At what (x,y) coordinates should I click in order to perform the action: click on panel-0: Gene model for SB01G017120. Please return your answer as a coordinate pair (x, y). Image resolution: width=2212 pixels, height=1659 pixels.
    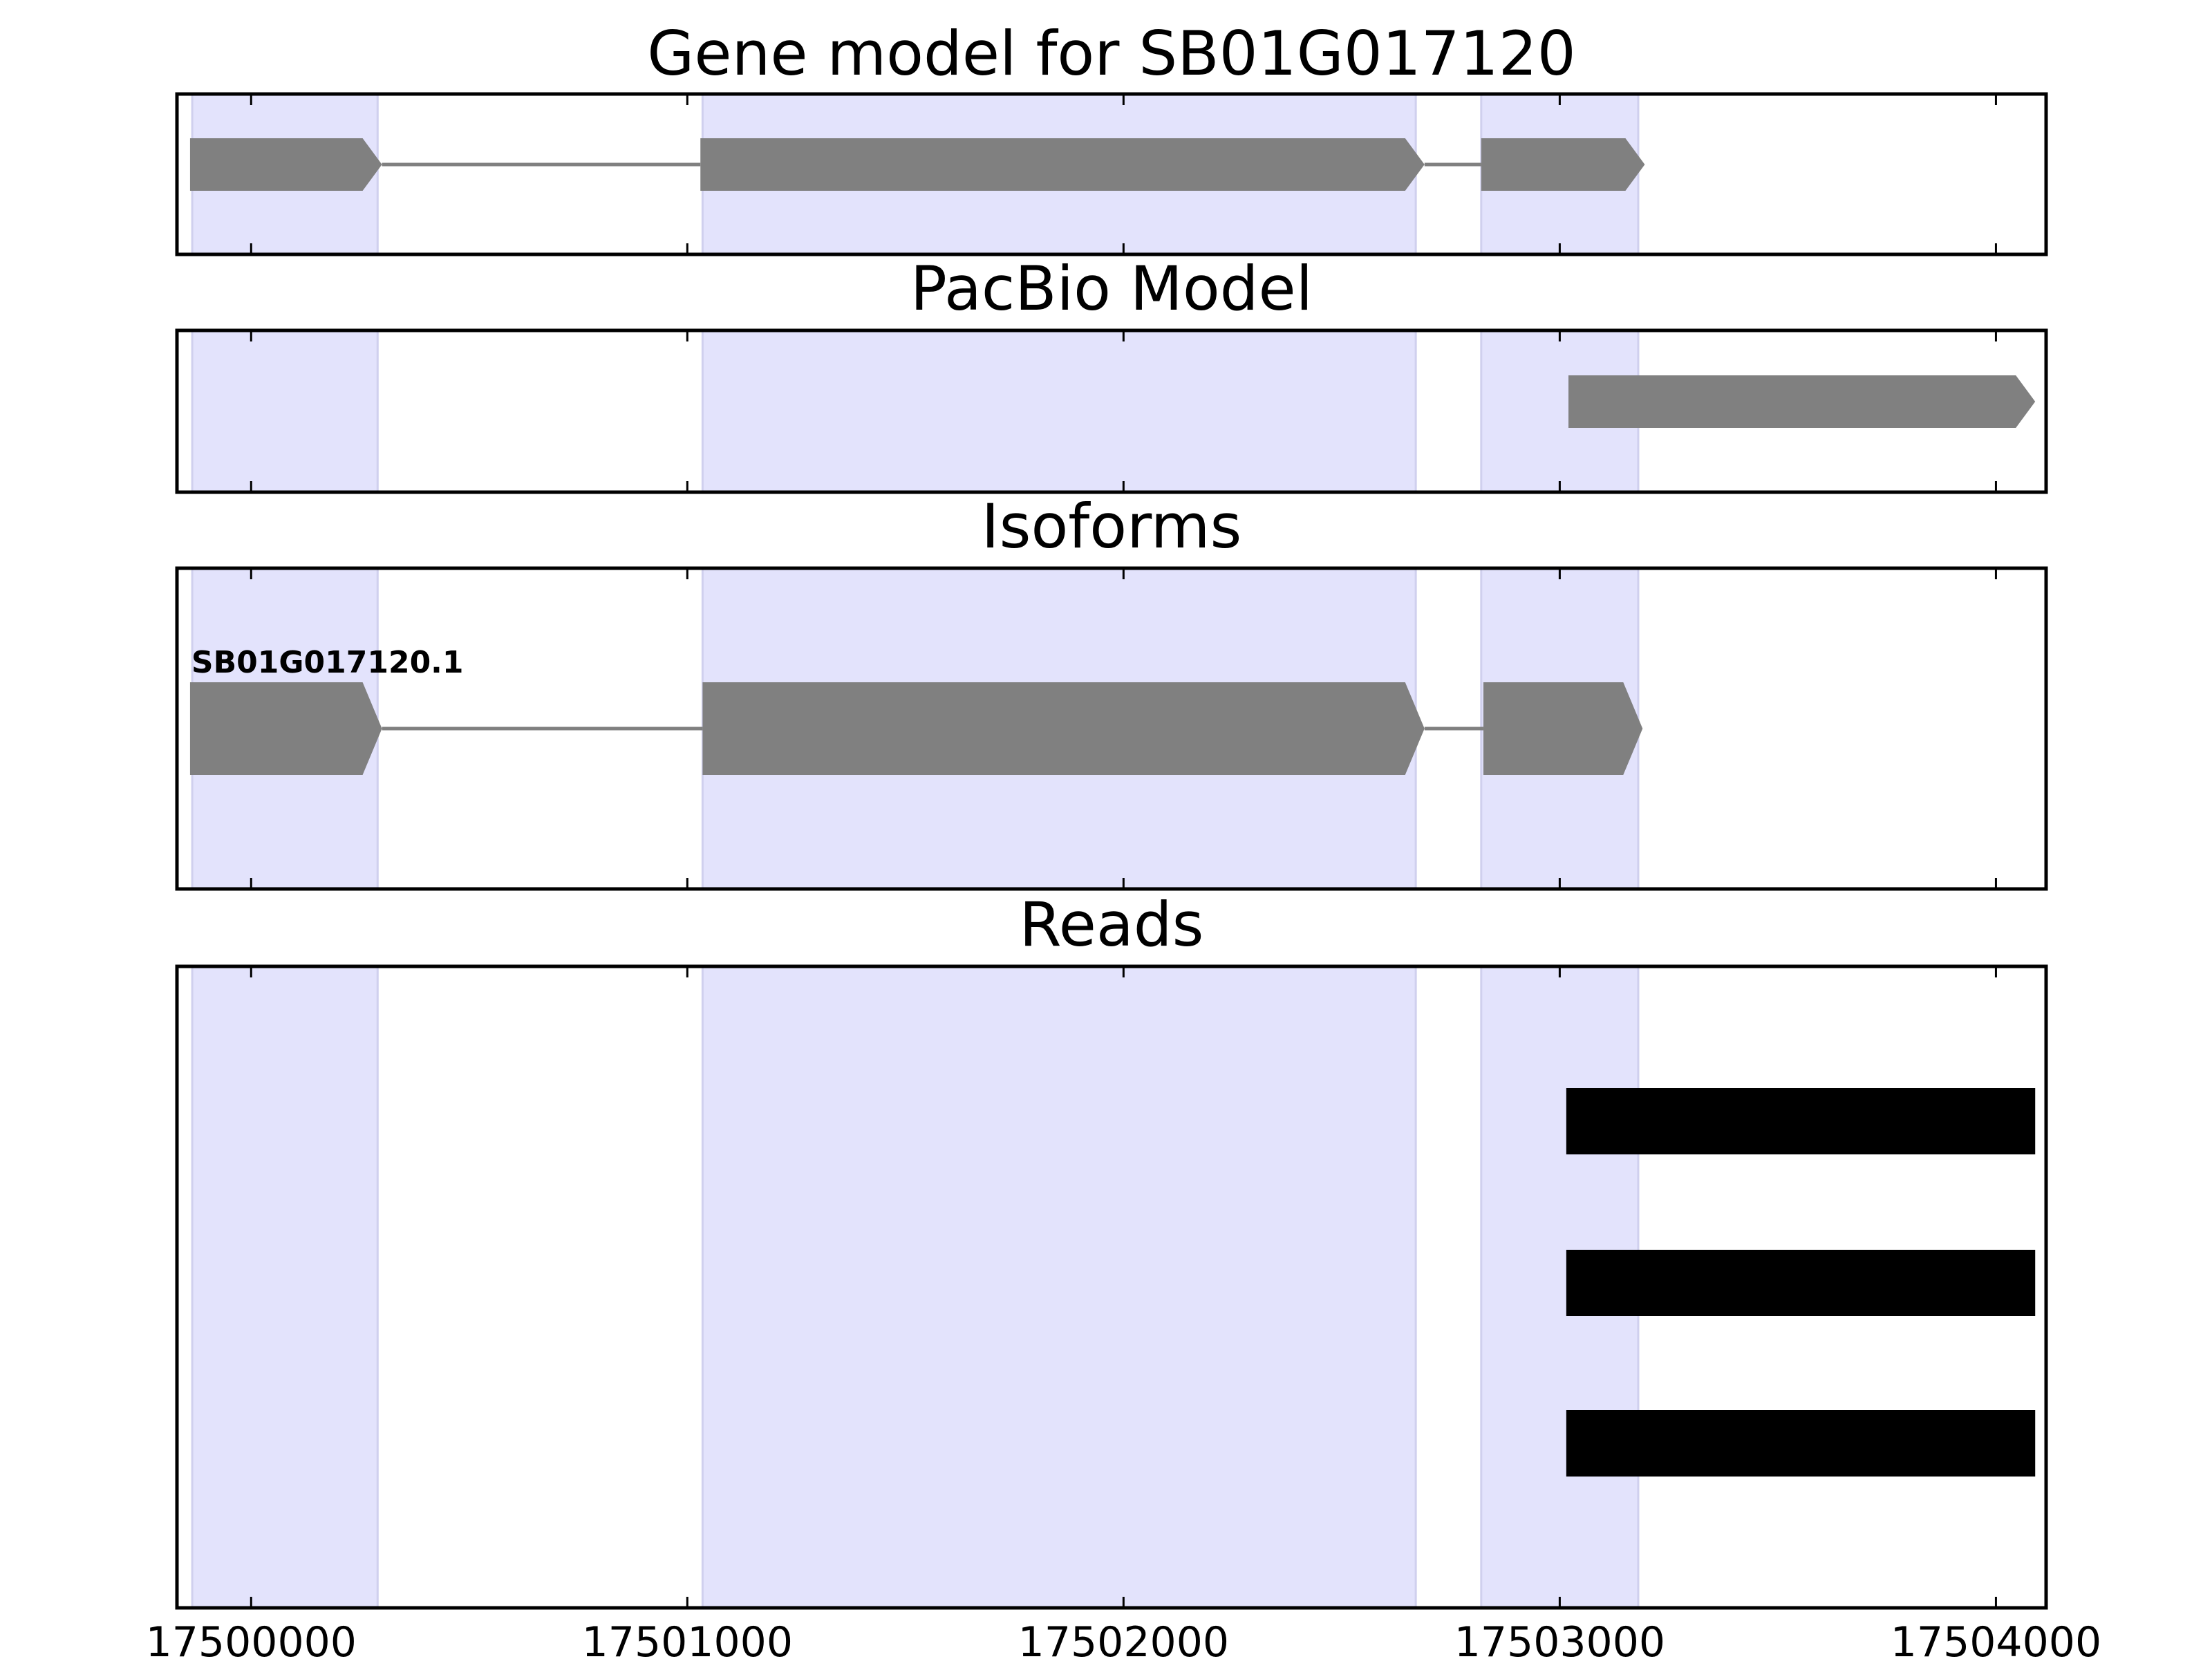
    Looking at the image, I should click on (1111, 137).